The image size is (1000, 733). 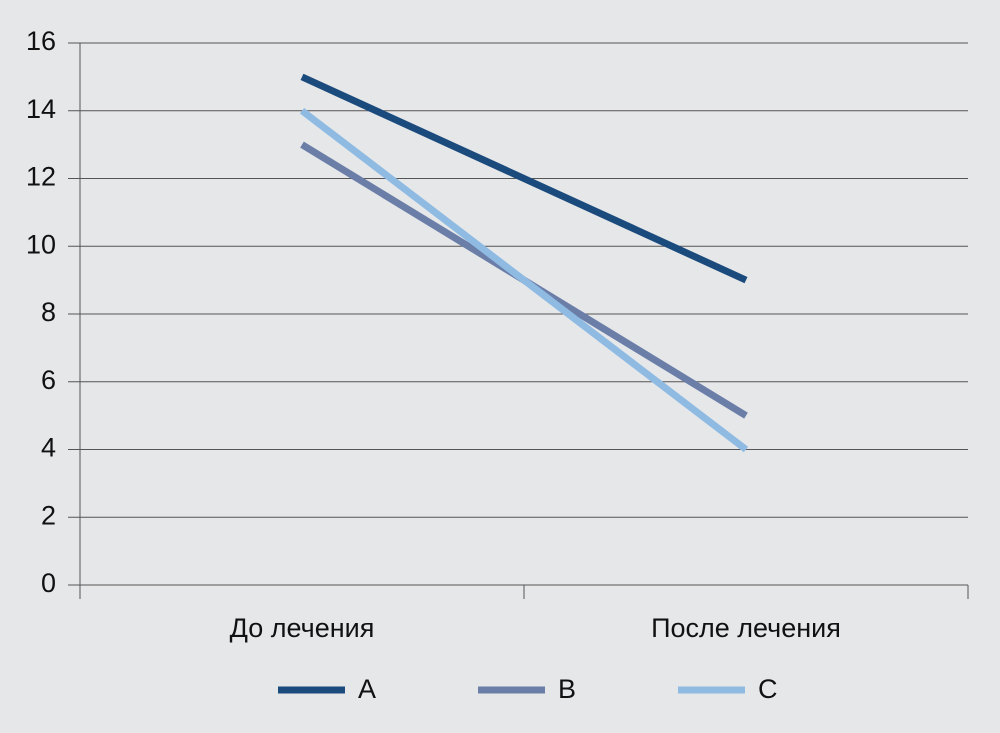 What do you see at coordinates (524, 178) in the screenshot?
I see `series-line` at bounding box center [524, 178].